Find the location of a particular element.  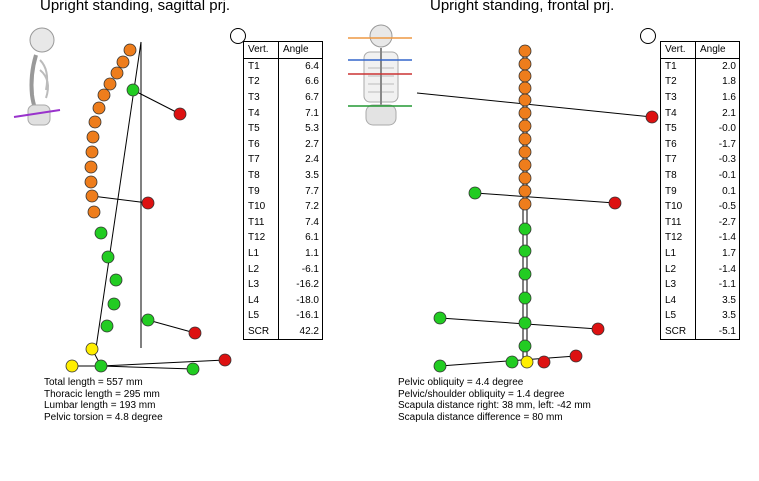

table-row: L5 3.5 is located at coordinates (700, 316).